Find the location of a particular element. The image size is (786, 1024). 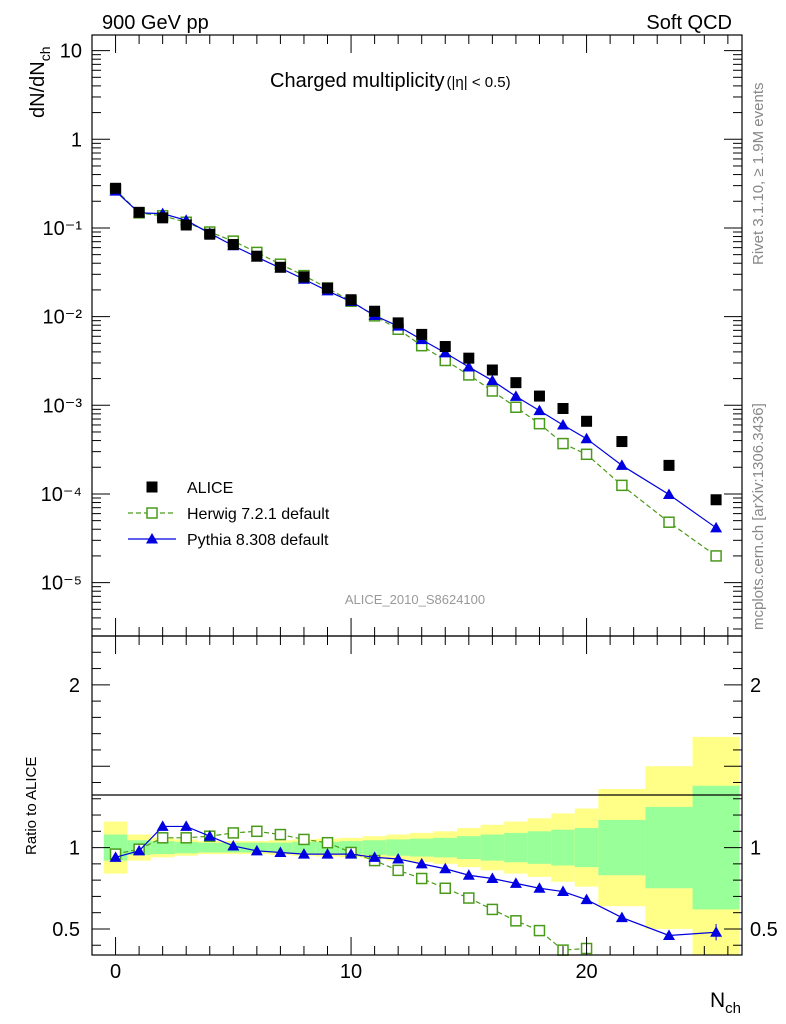

ratio-y-axis-label: Ratio to ALICE is located at coordinates (31, 806).